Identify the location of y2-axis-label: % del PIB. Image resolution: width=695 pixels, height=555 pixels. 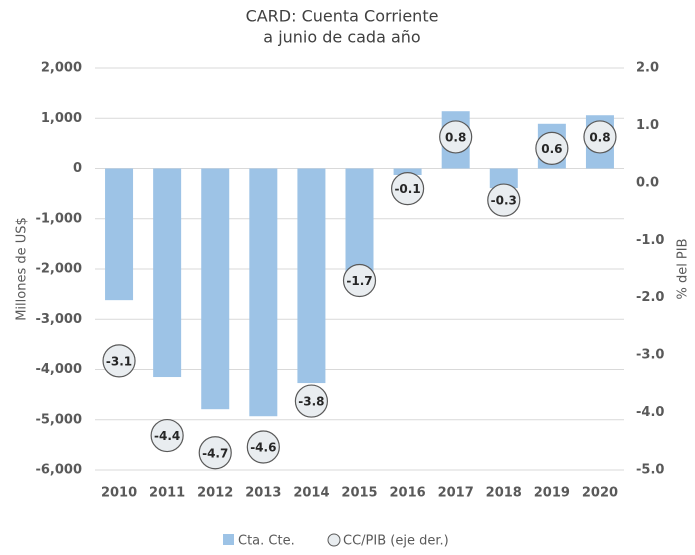
(683, 268).